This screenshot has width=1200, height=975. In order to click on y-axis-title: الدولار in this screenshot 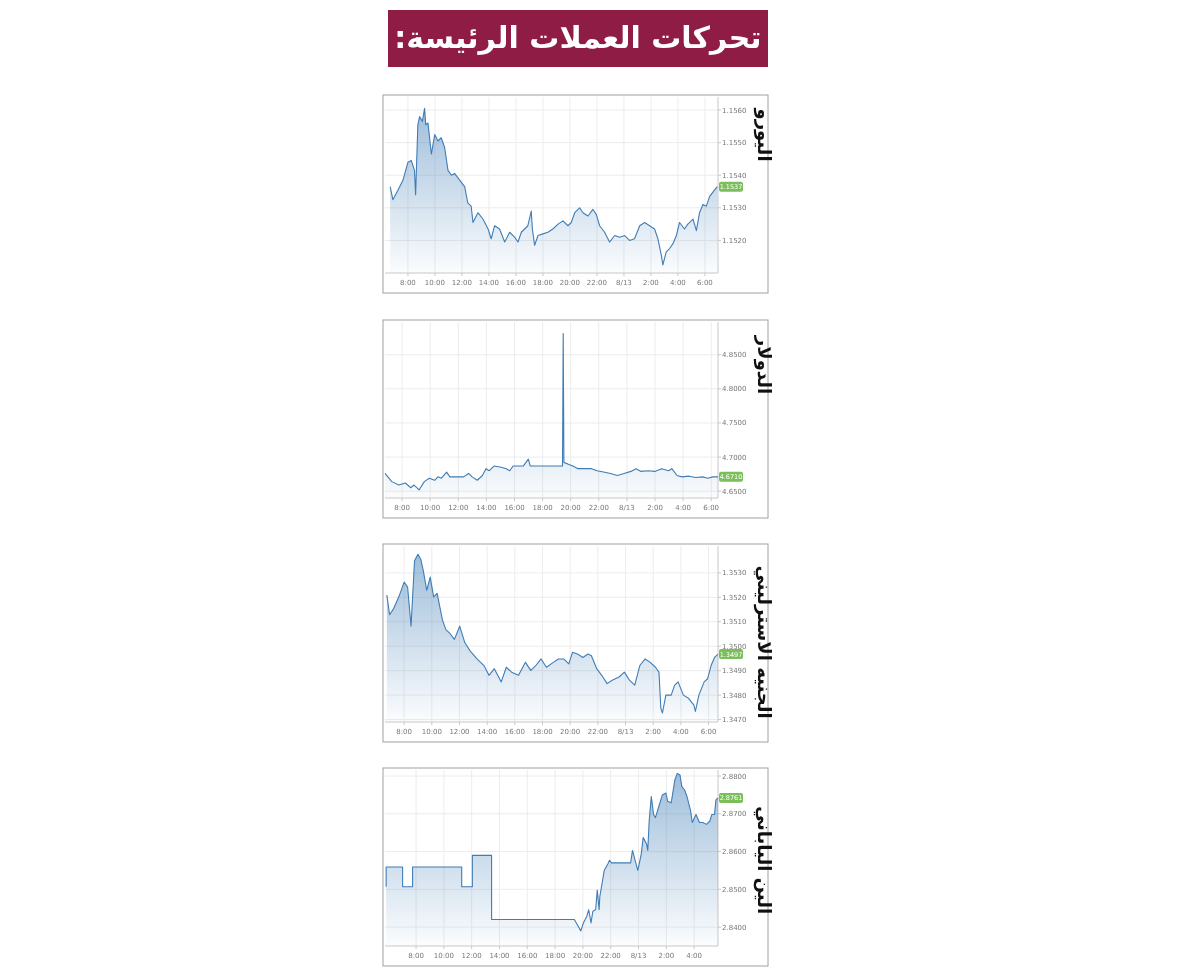, I will do `click(764, 364)`.